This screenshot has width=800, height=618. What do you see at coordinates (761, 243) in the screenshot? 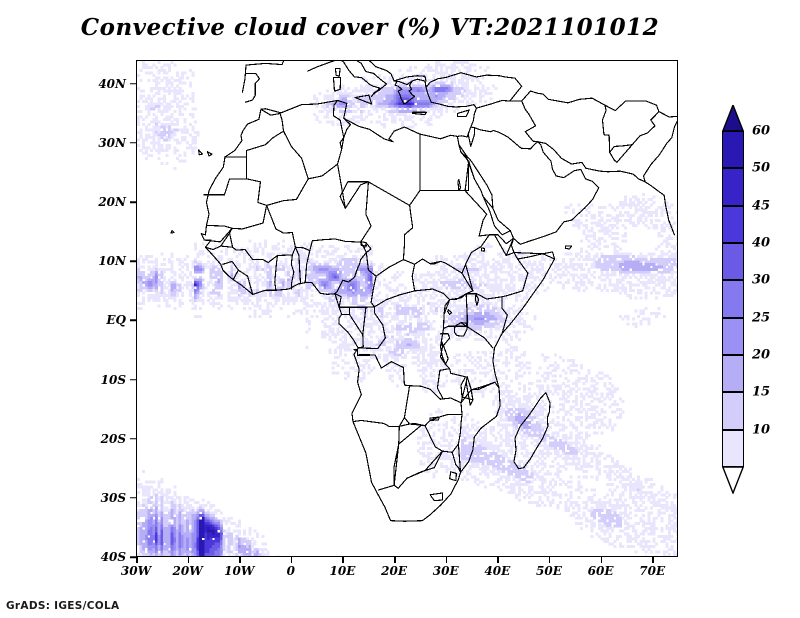
I see `colorbar-tick-label: 40` at bounding box center [761, 243].